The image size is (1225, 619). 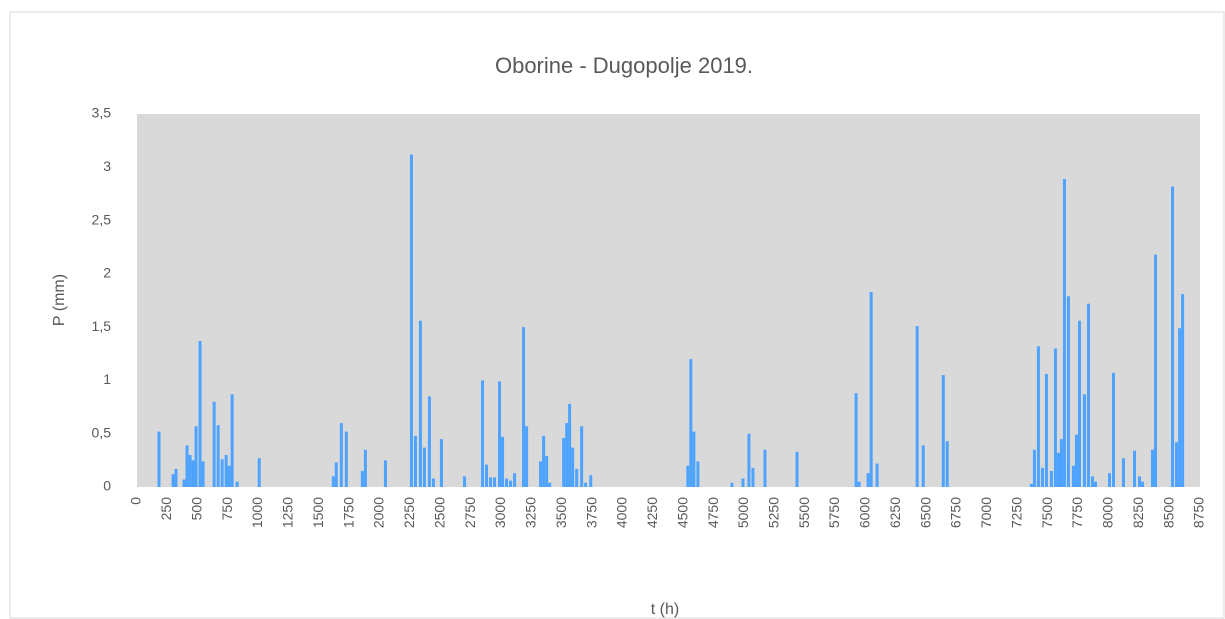 What do you see at coordinates (895, 512) in the screenshot?
I see `x-tick-label: 6250` at bounding box center [895, 512].